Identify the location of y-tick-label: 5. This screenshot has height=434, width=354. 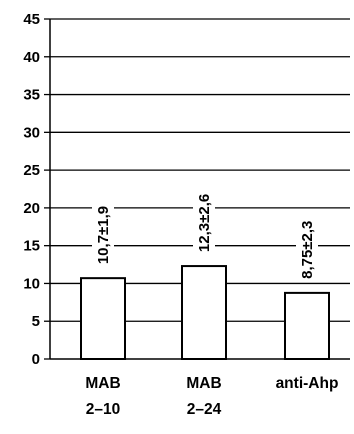
(36, 321).